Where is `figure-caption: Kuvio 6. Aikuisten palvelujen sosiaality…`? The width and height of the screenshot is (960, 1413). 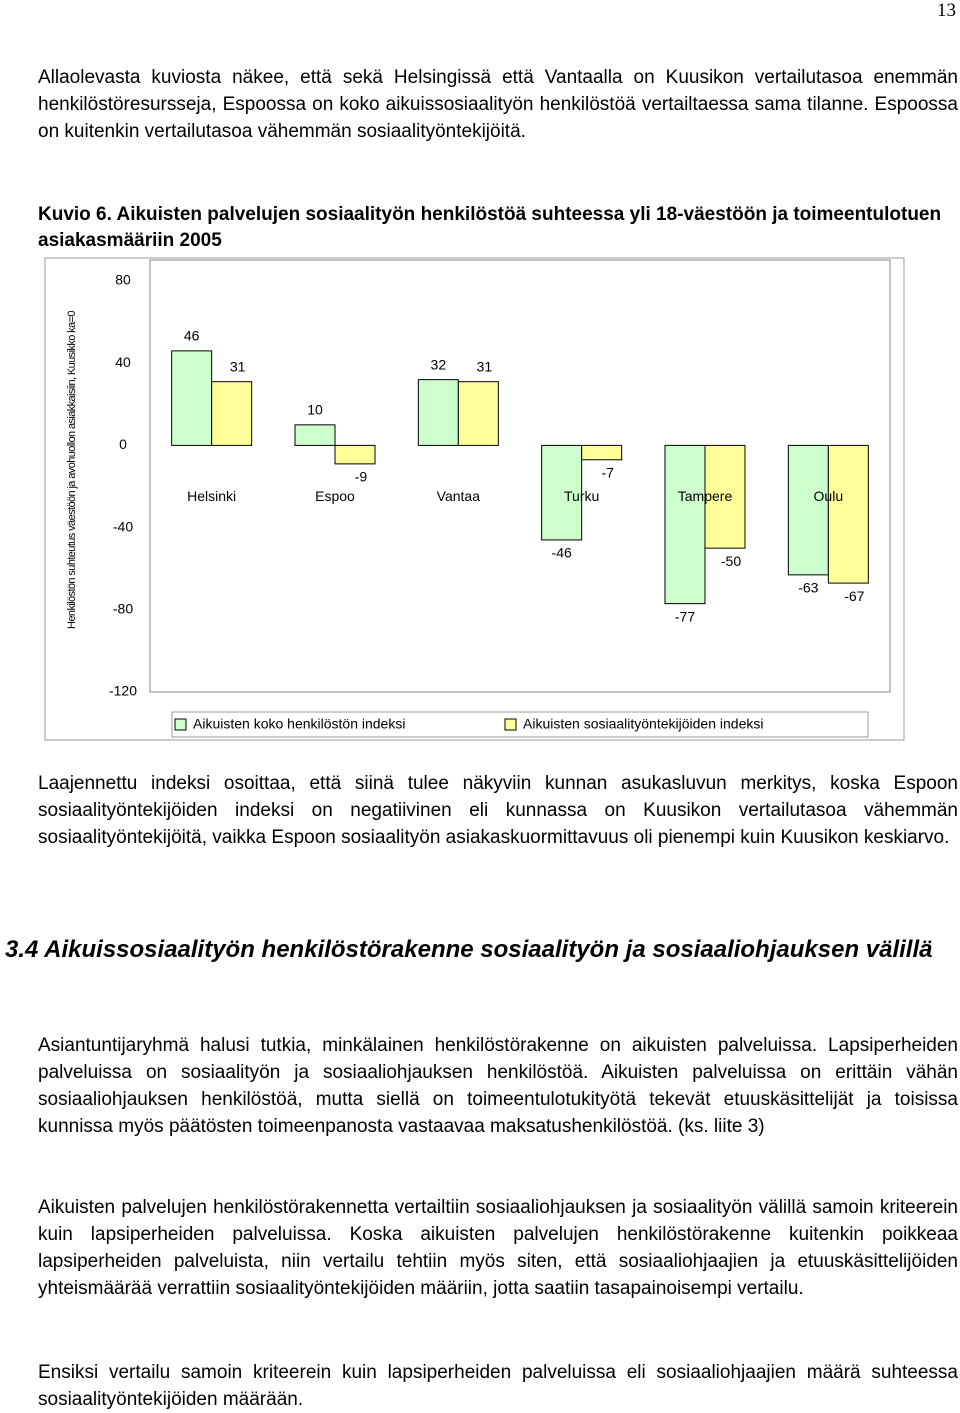 figure-caption: Kuvio 6. Aikuisten palvelujen sosiaality… is located at coordinates (490, 227).